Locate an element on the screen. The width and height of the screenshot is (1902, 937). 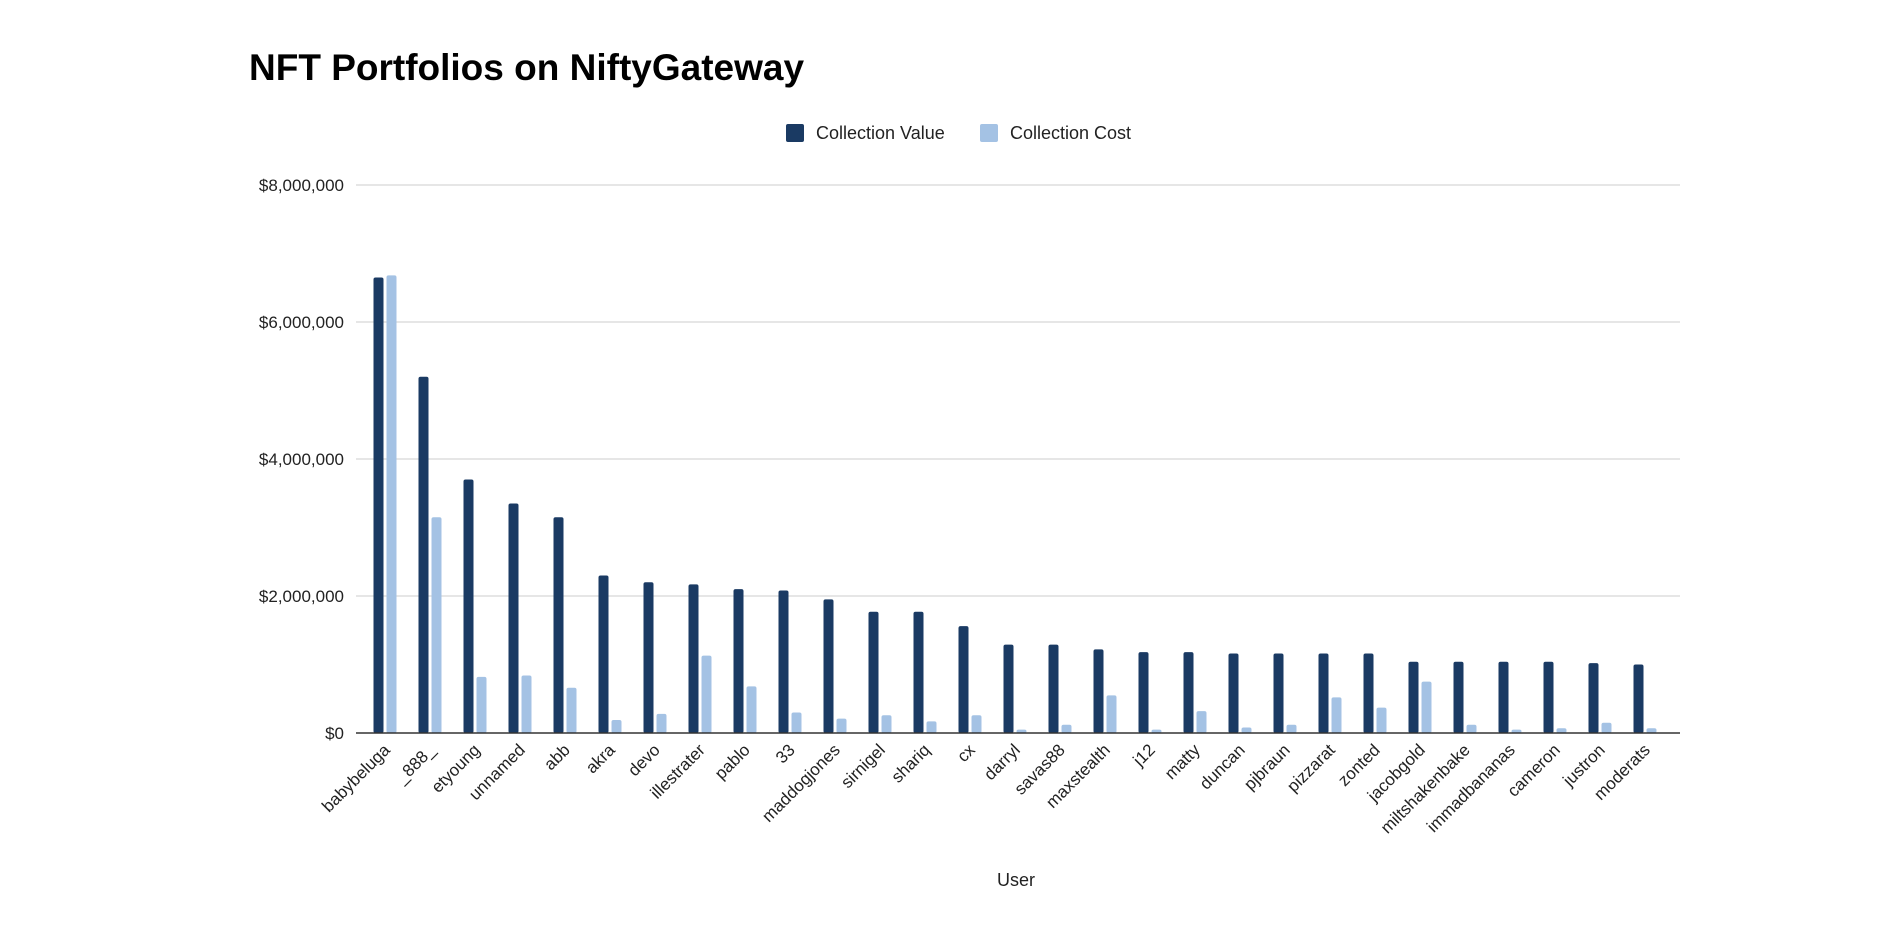
bar-collection-value-immadbananas is located at coordinates (1503, 697).